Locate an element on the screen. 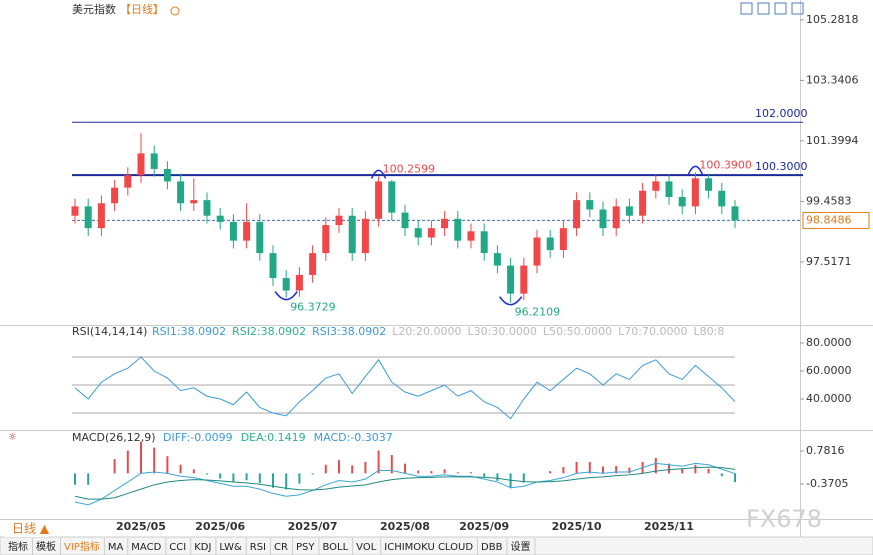 This screenshot has height=555, width=873. toolbar-tab: MACD is located at coordinates (146, 547).